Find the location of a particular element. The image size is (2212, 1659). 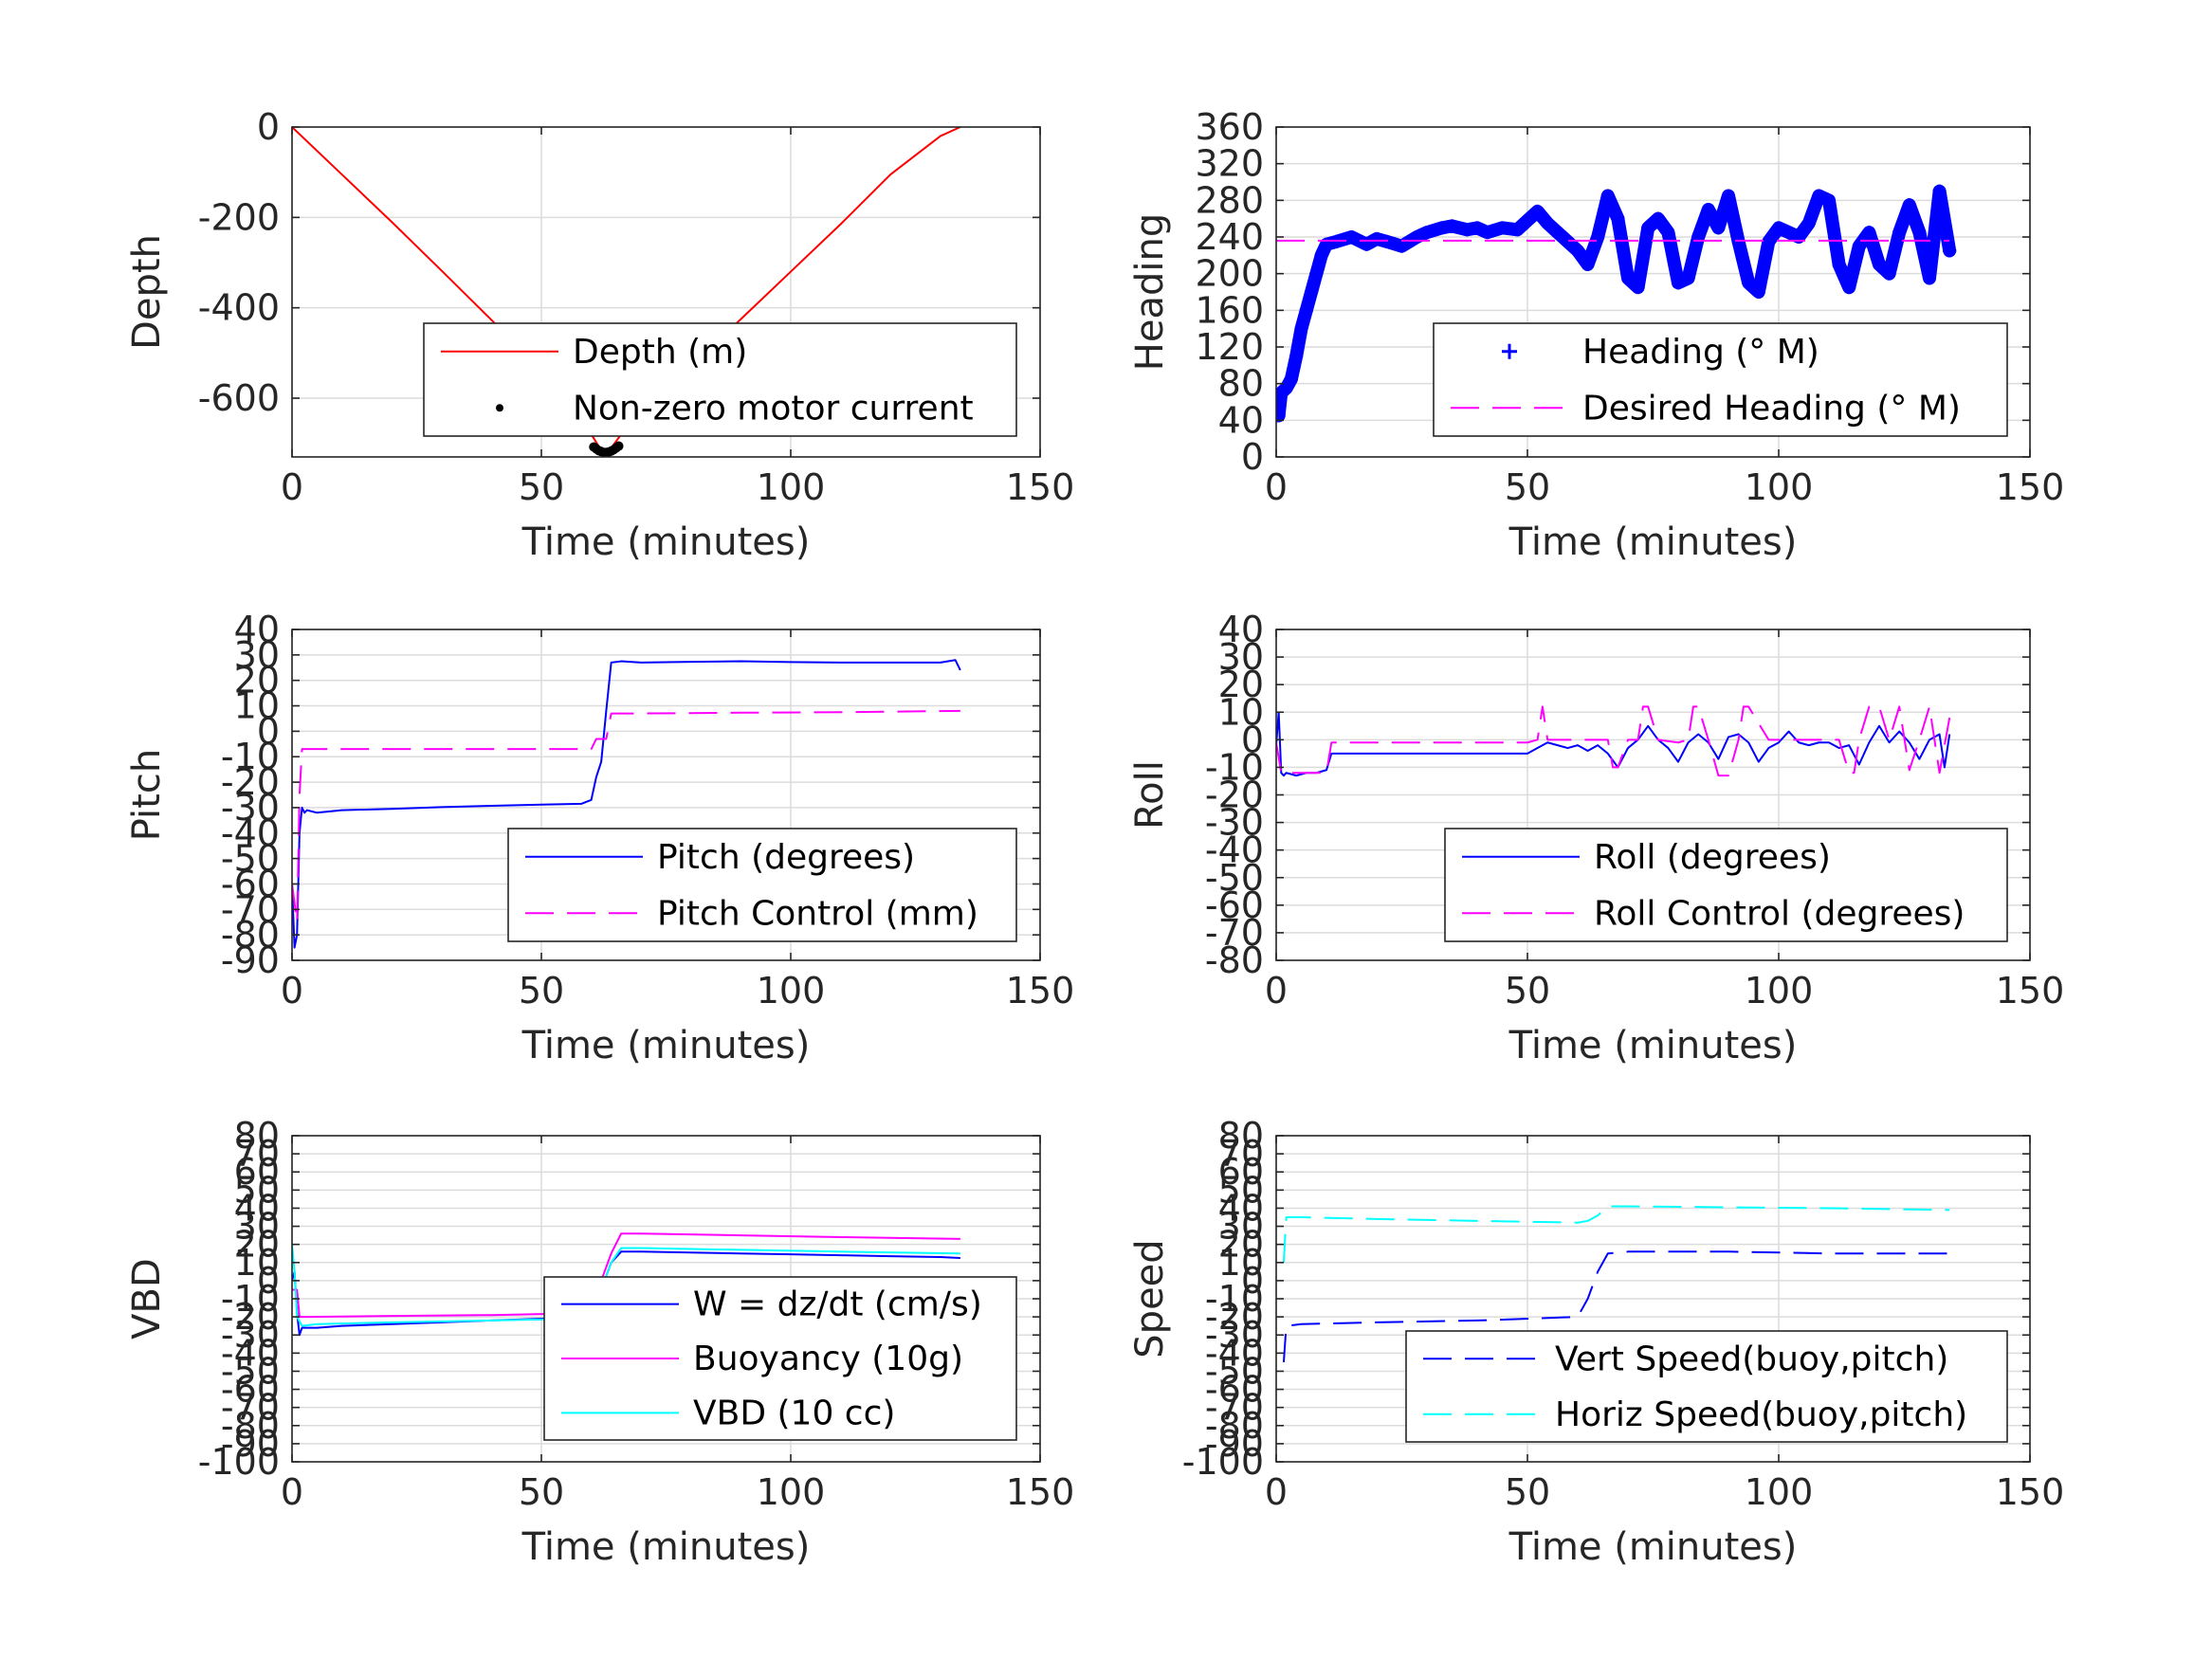

y-tick-label: -60 is located at coordinates (250, 883).